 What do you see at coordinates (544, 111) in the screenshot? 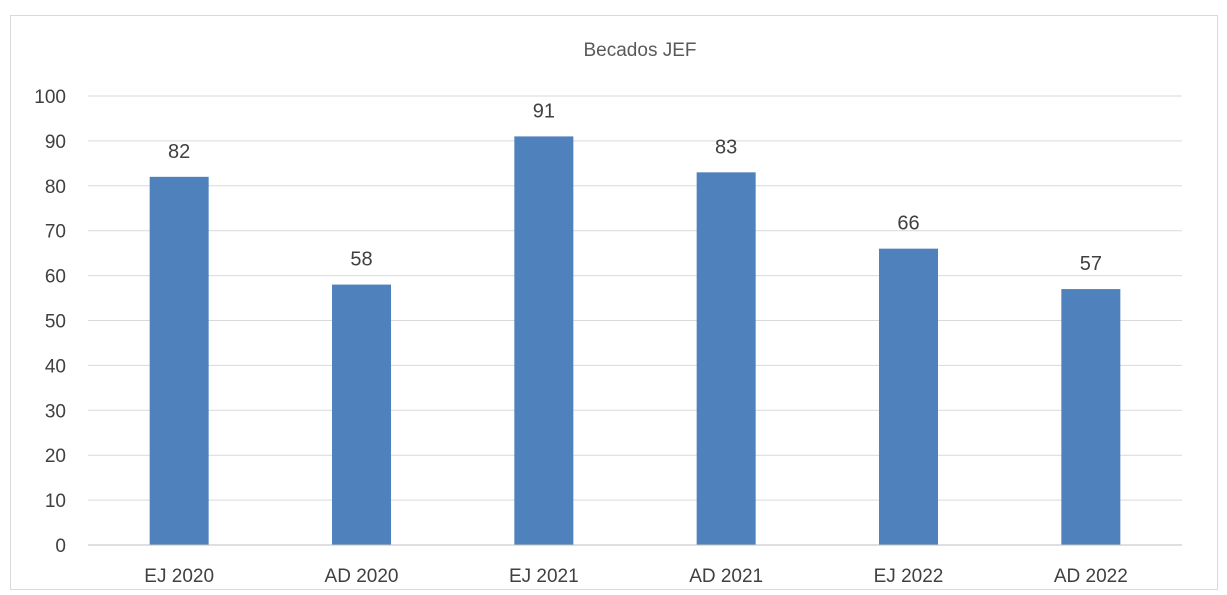
I see `data-label: 91` at bounding box center [544, 111].